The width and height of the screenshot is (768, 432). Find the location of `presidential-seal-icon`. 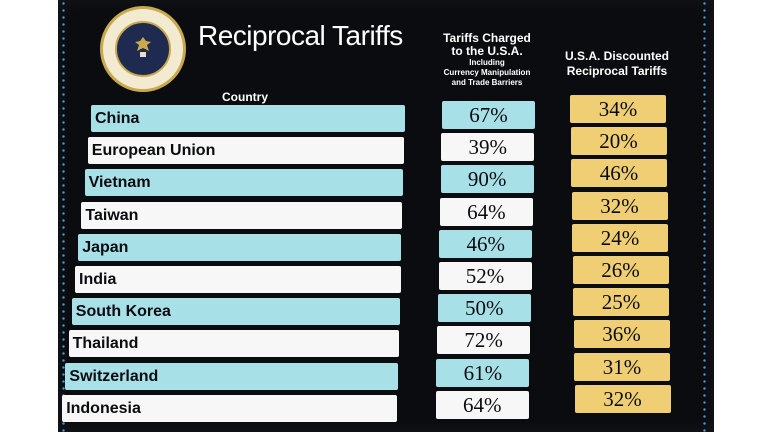

presidential-seal-icon is located at coordinates (143, 49).